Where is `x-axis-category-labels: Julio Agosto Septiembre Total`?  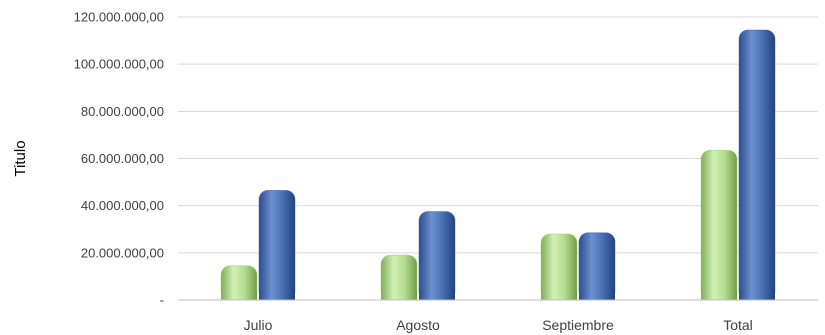 x-axis-category-labels: Julio Agosto Septiembre Total is located at coordinates (498, 325).